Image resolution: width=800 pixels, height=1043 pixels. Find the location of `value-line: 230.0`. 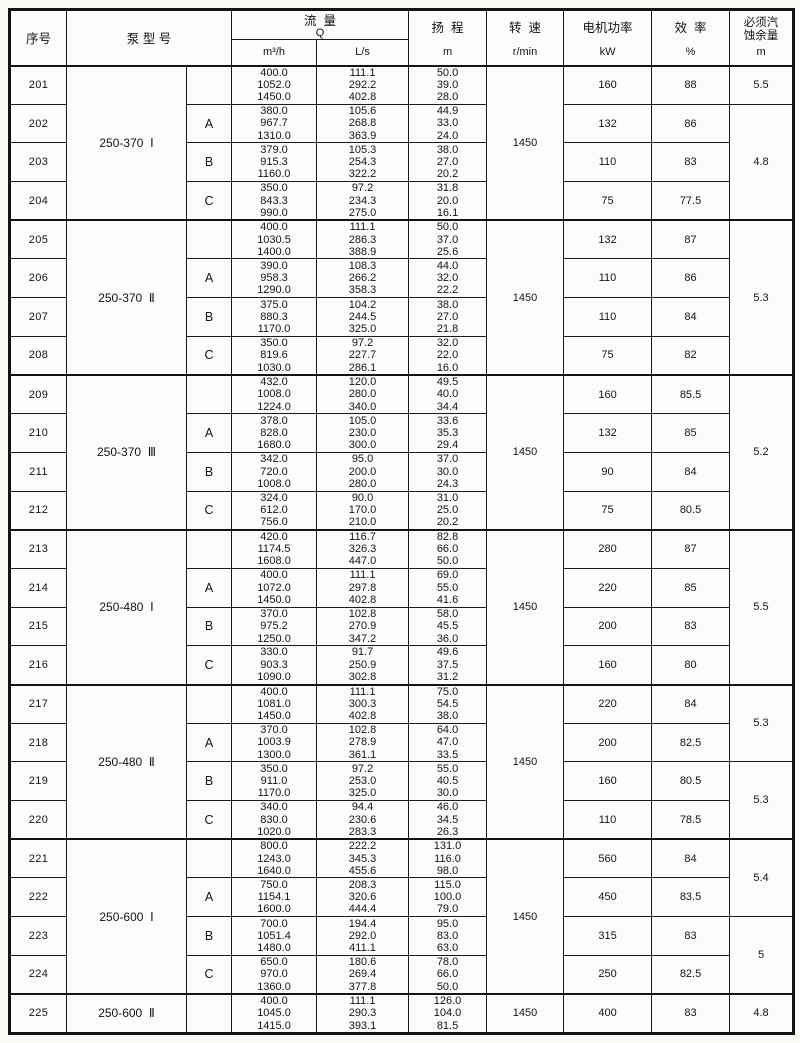

value-line: 230.0 is located at coordinates (362, 432).